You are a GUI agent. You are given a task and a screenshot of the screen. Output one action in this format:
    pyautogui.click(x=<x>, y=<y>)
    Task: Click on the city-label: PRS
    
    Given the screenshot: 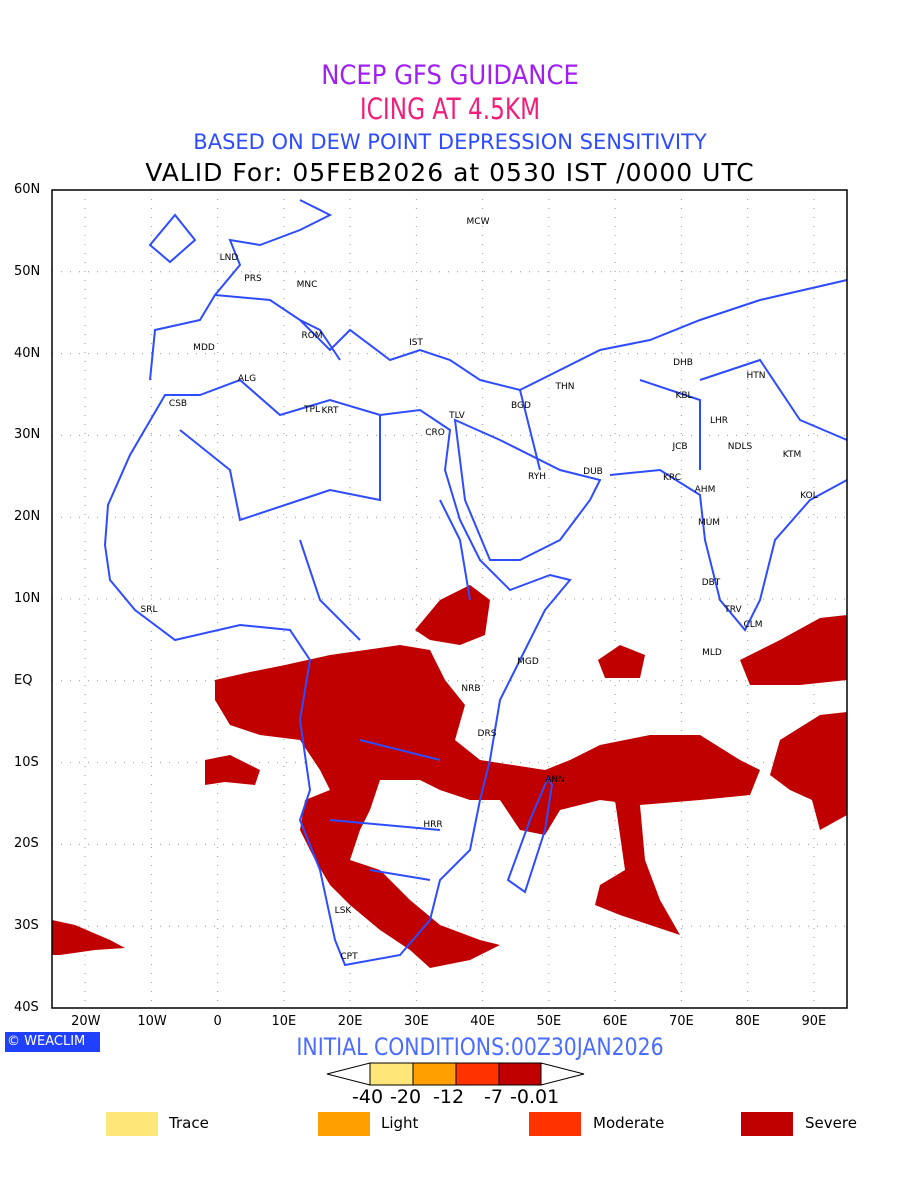 What is the action you would take?
    pyautogui.click(x=253, y=279)
    